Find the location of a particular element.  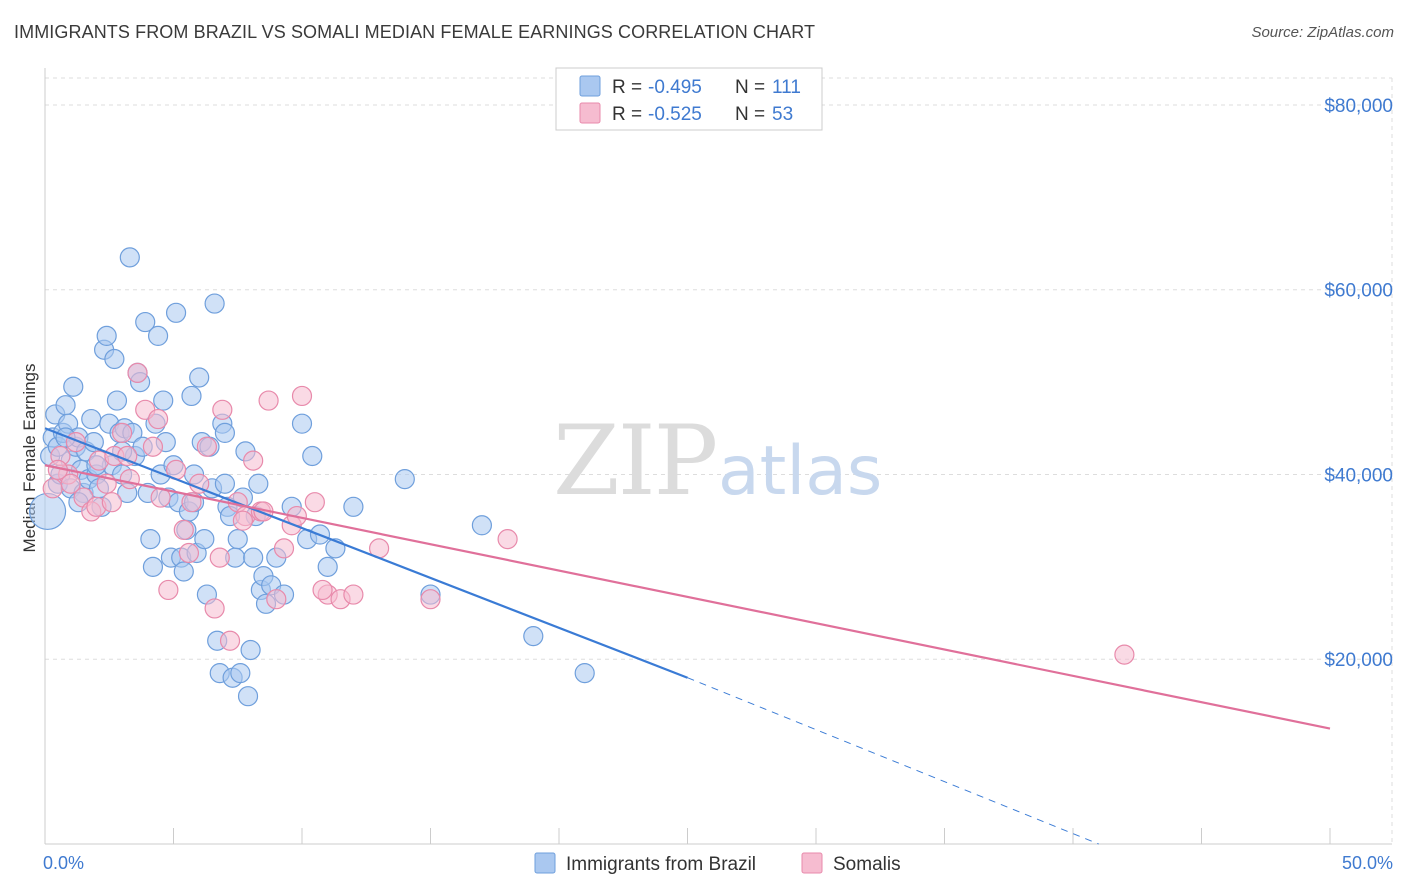

bottom-legend-swatch-brazil is located at coordinates (545, 863).